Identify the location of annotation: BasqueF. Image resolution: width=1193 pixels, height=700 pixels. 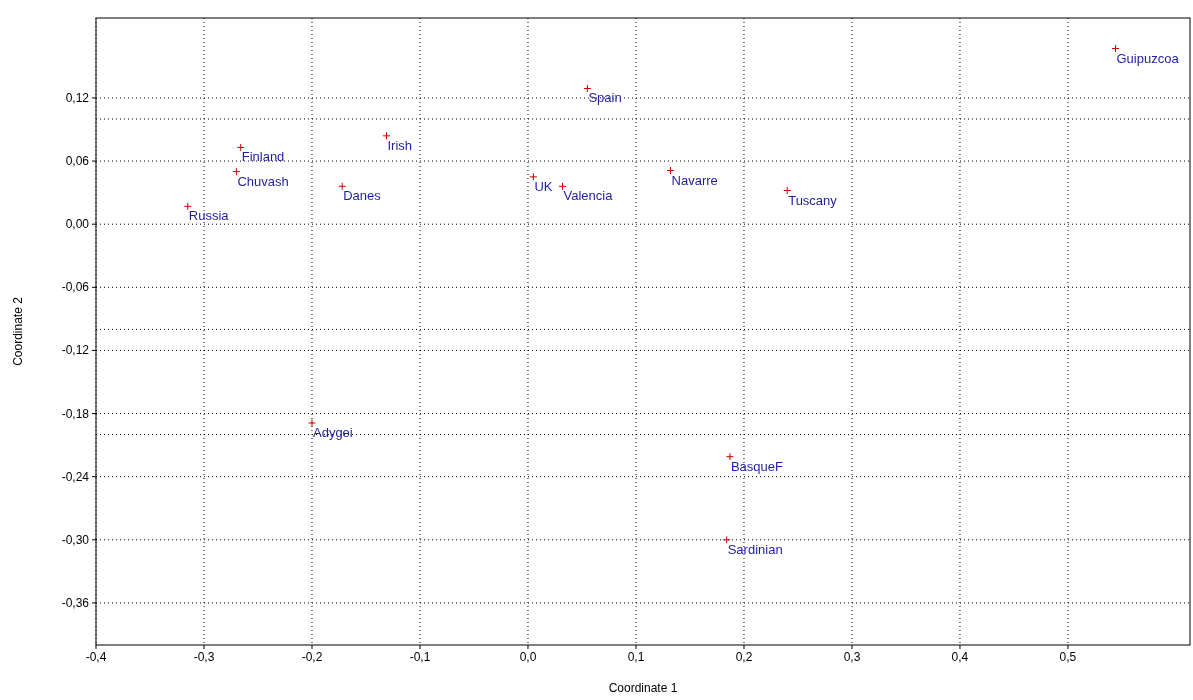
(757, 466).